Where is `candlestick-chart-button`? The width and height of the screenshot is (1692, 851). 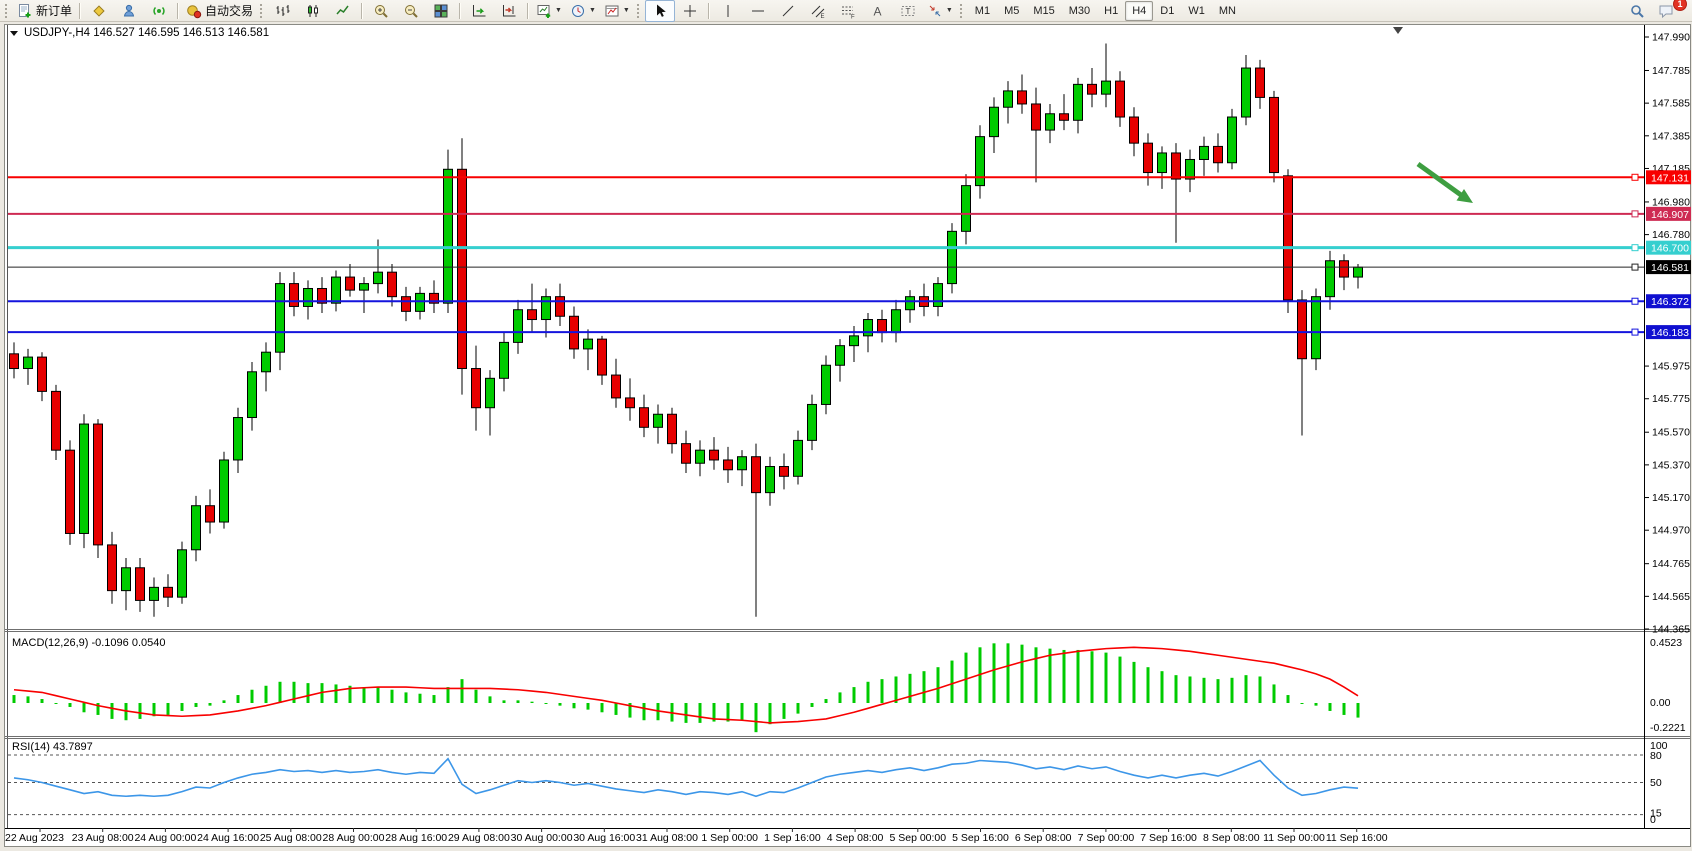
candlestick-chart-button is located at coordinates (313, 11).